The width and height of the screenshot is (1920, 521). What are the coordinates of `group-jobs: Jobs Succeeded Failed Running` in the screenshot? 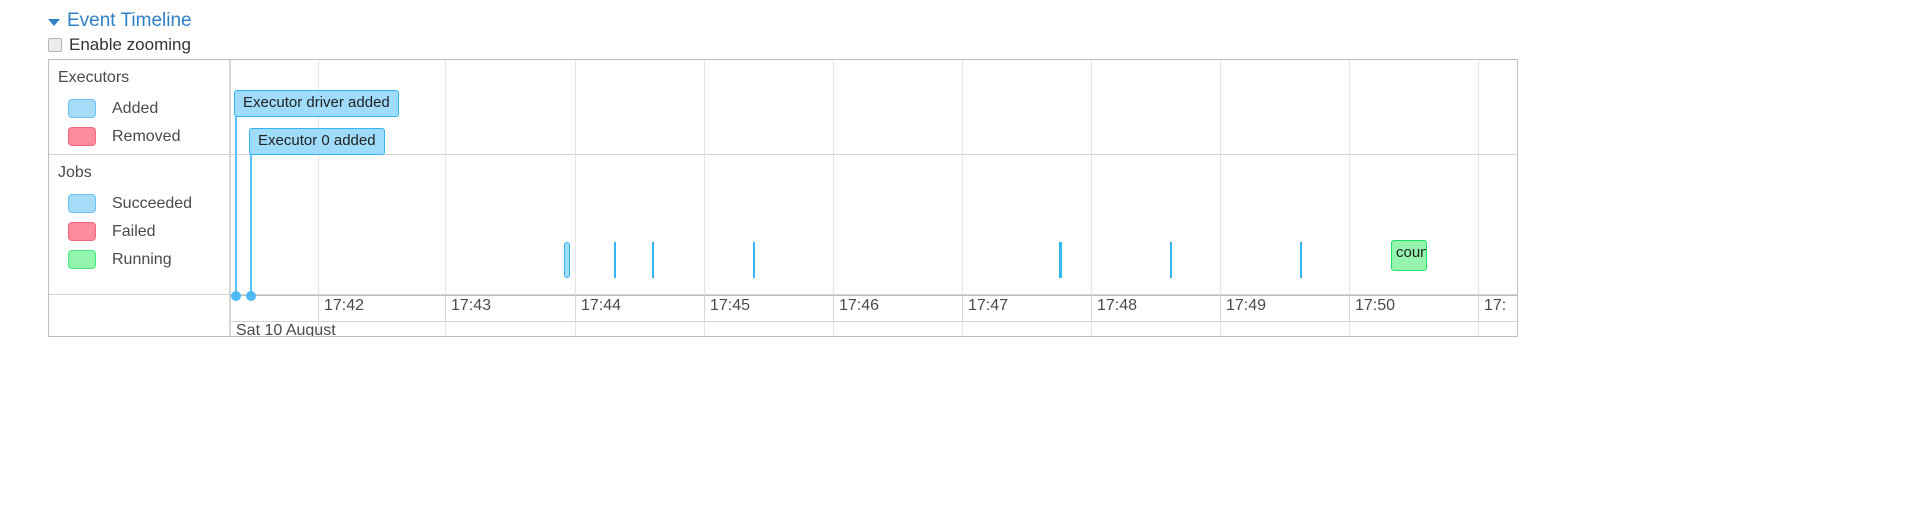 It's located at (139, 225).